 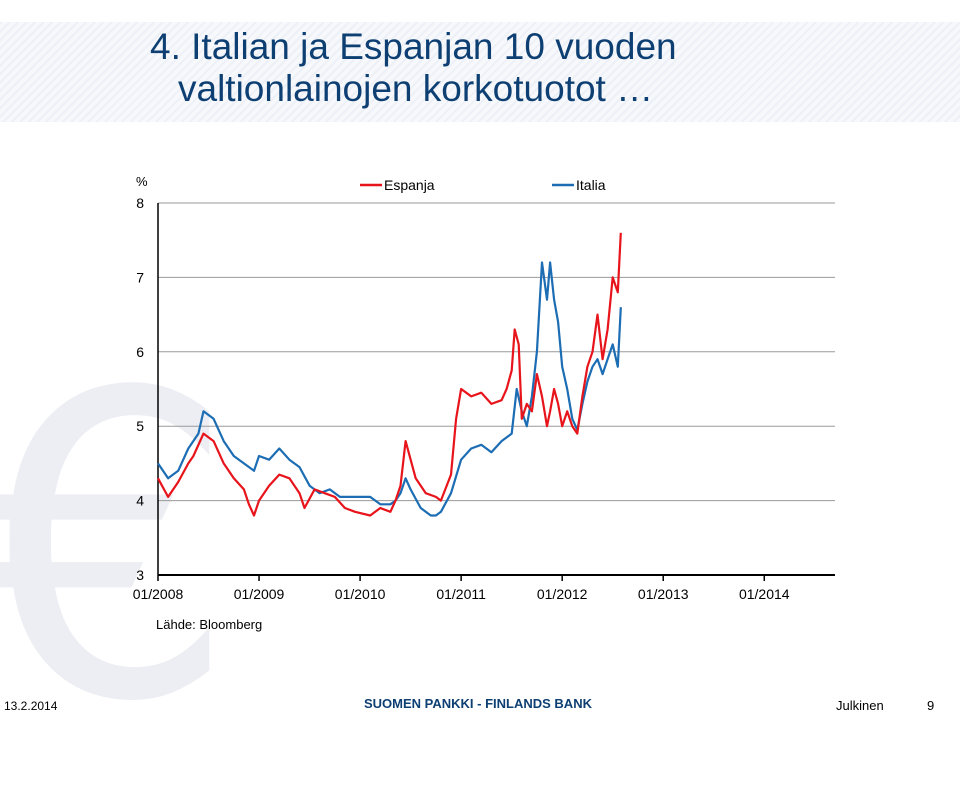 What do you see at coordinates (142, 181) in the screenshot?
I see `y-axis-label: %` at bounding box center [142, 181].